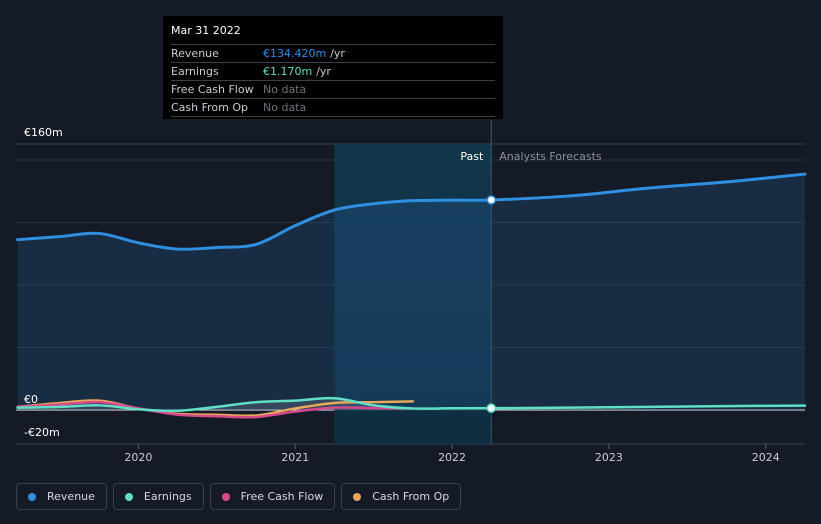 The height and width of the screenshot is (524, 821). Describe the element at coordinates (195, 53) in the screenshot. I see `tooltip-label: Revenue` at that location.